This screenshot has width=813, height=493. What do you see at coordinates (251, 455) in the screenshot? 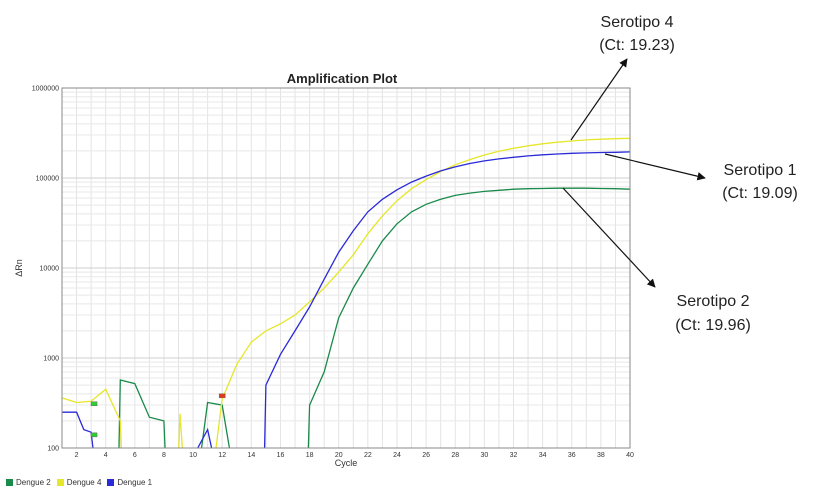
I see `x-tick-label: 14` at bounding box center [251, 455].